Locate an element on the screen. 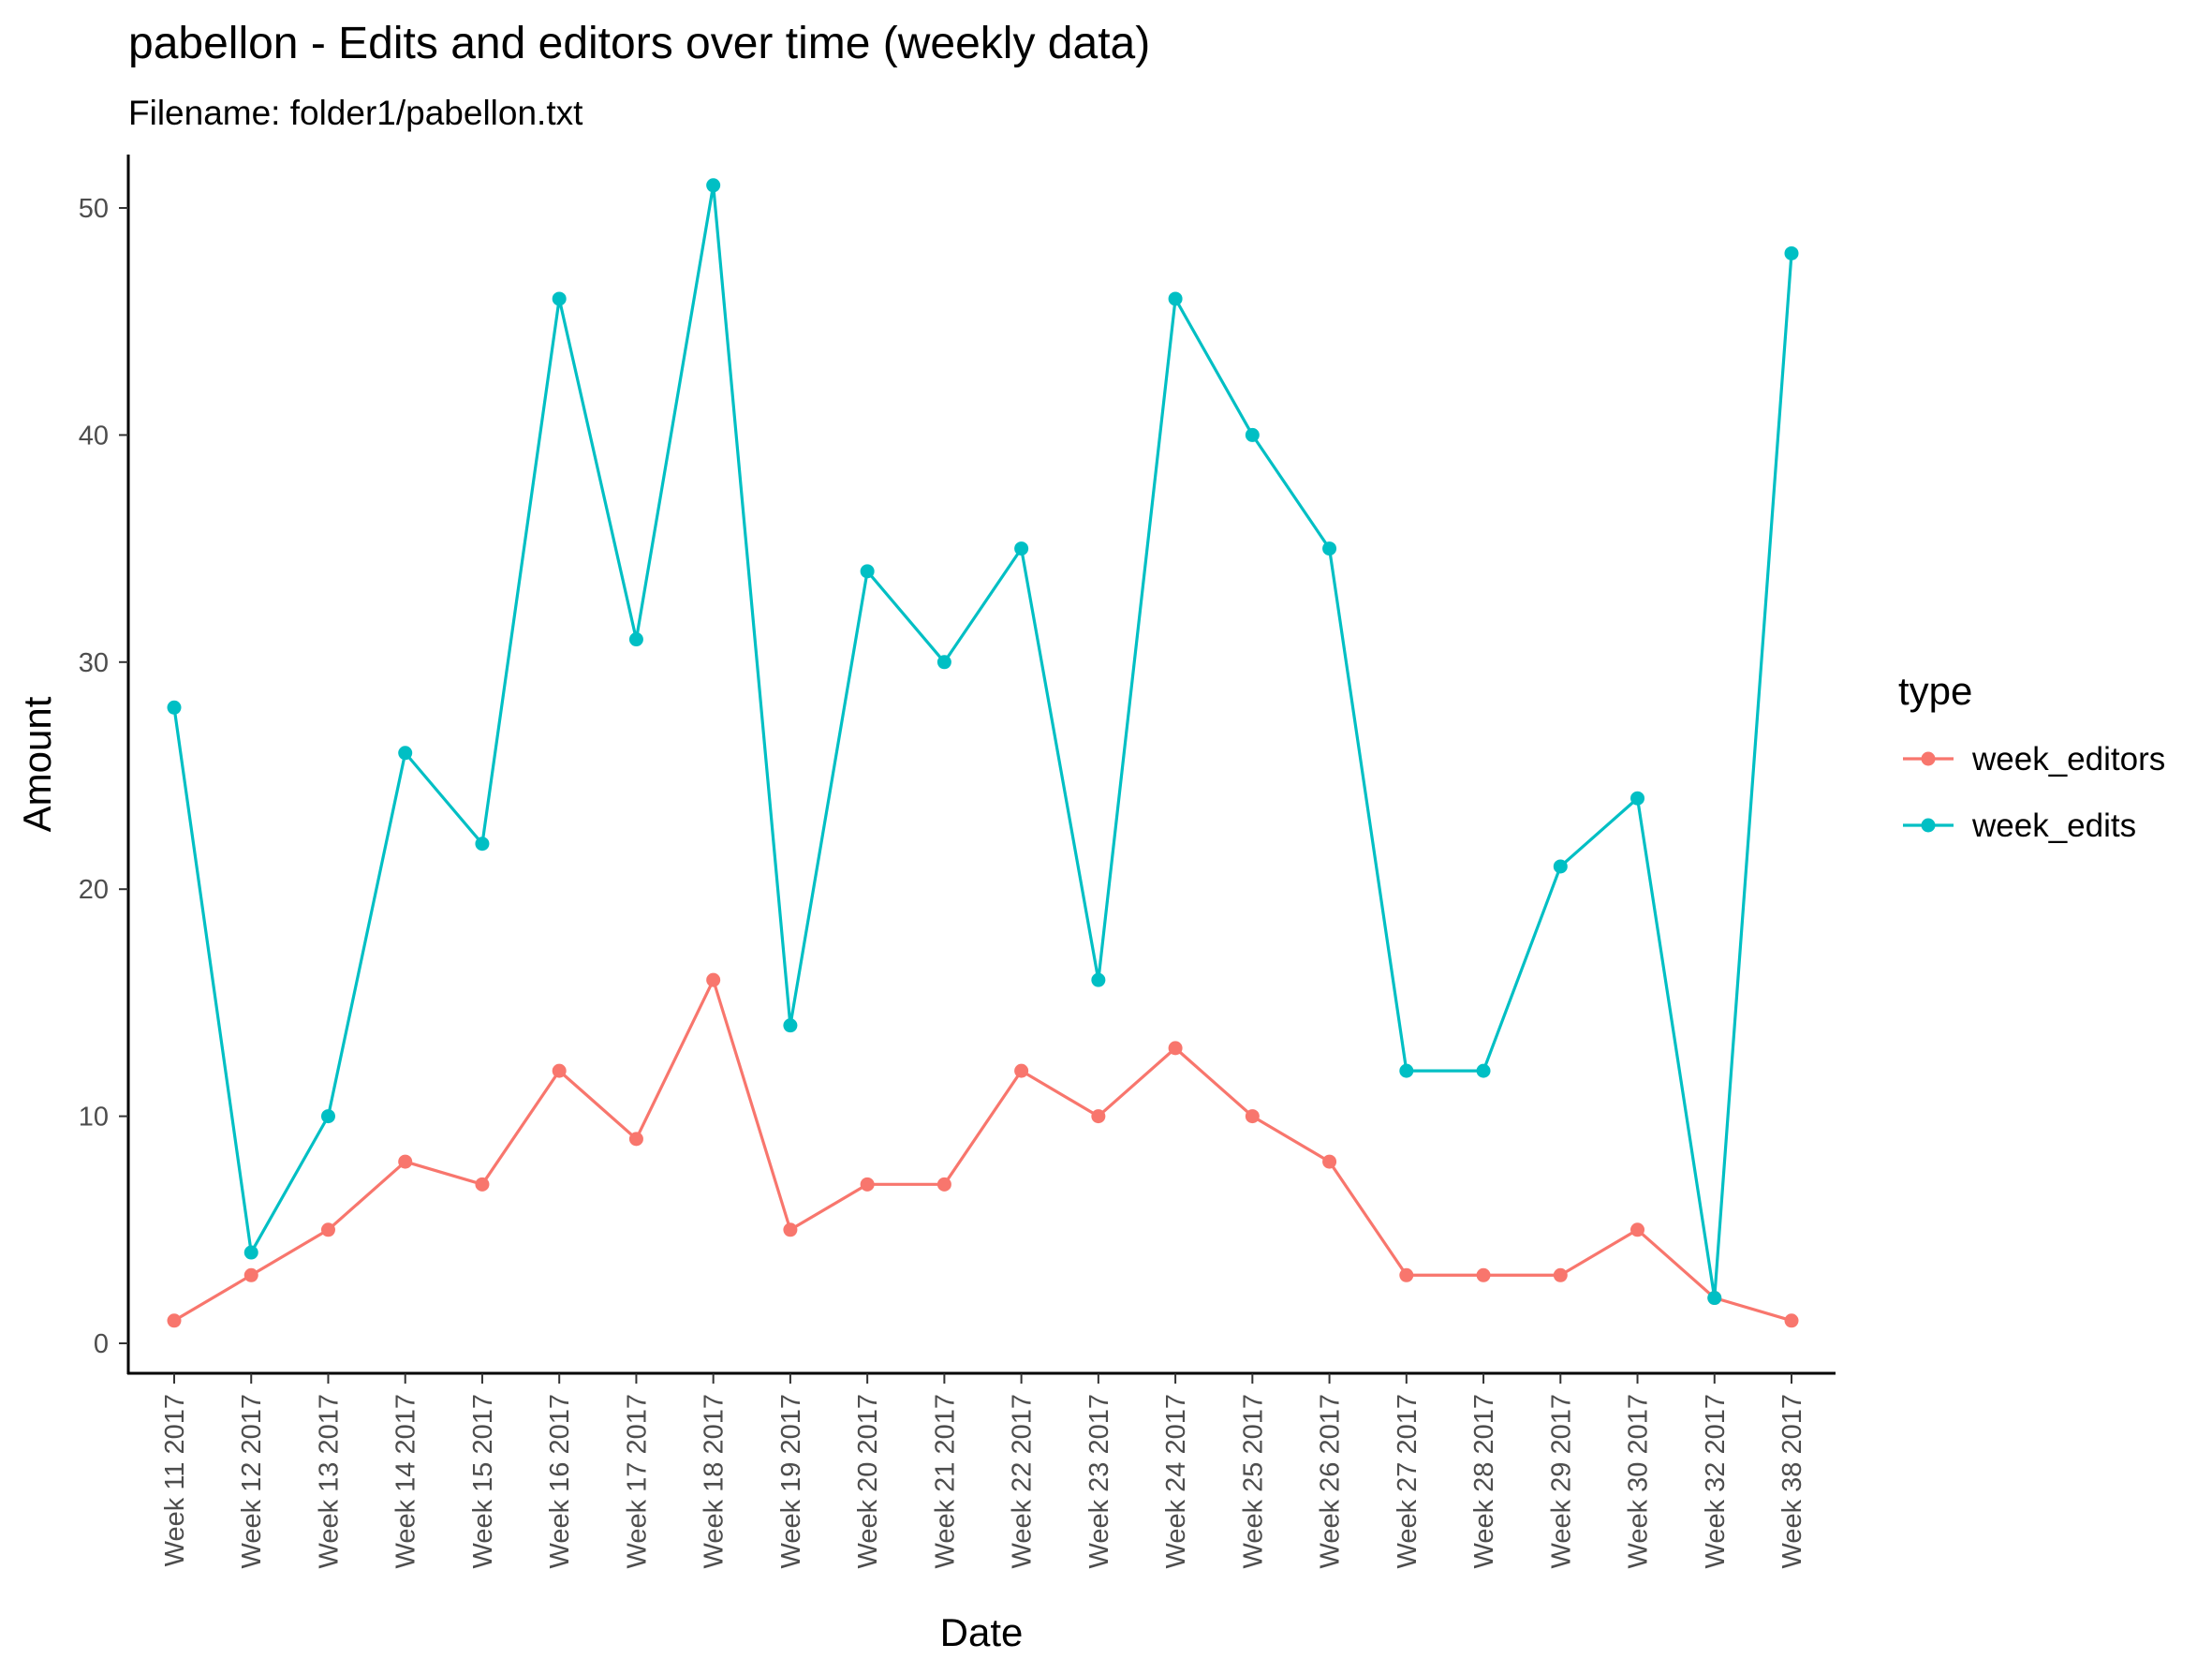 This screenshot has width=2212, height=1659. x-tick-label: Week 22 2017 is located at coordinates (1023, 1481).